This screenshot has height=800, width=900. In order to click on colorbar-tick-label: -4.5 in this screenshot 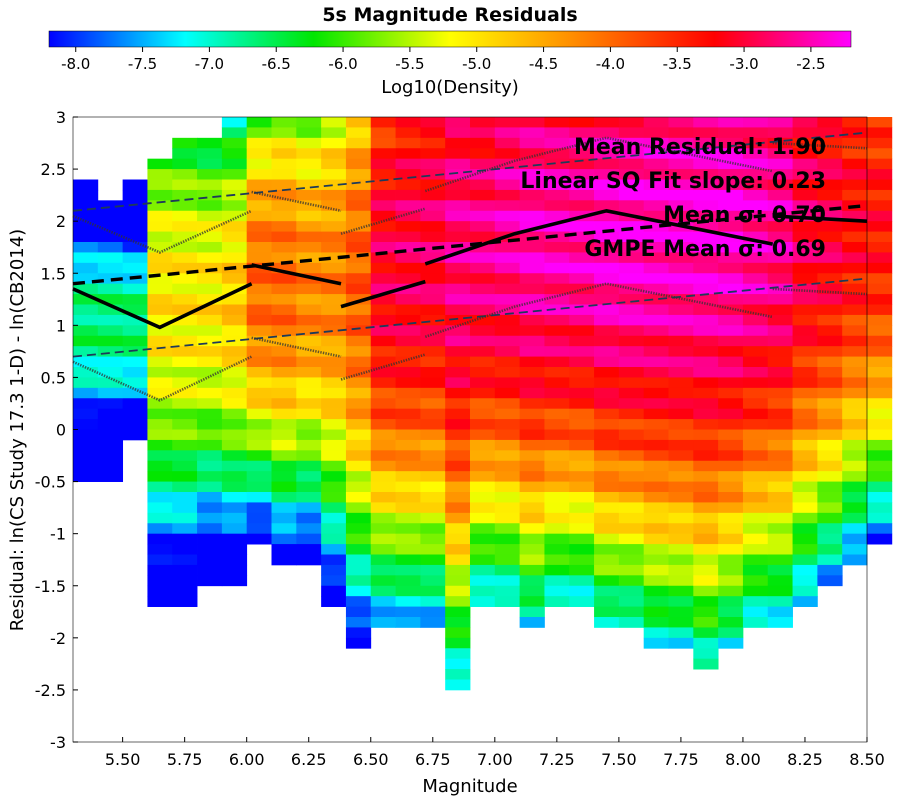, I will do `click(543, 64)`.